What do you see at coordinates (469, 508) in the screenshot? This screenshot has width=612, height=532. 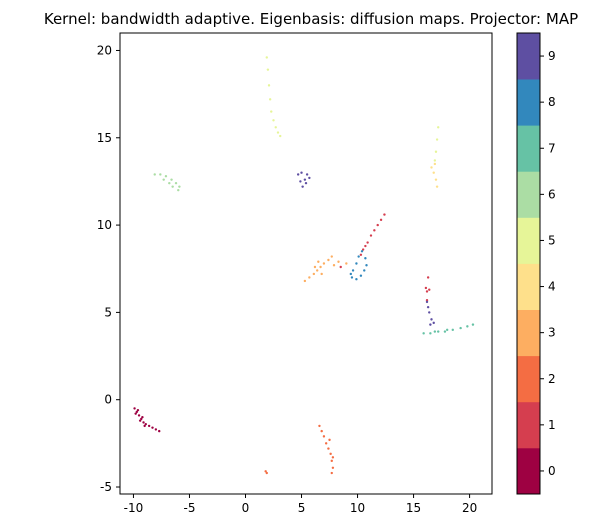 I see `x-tick-label: 20` at bounding box center [469, 508].